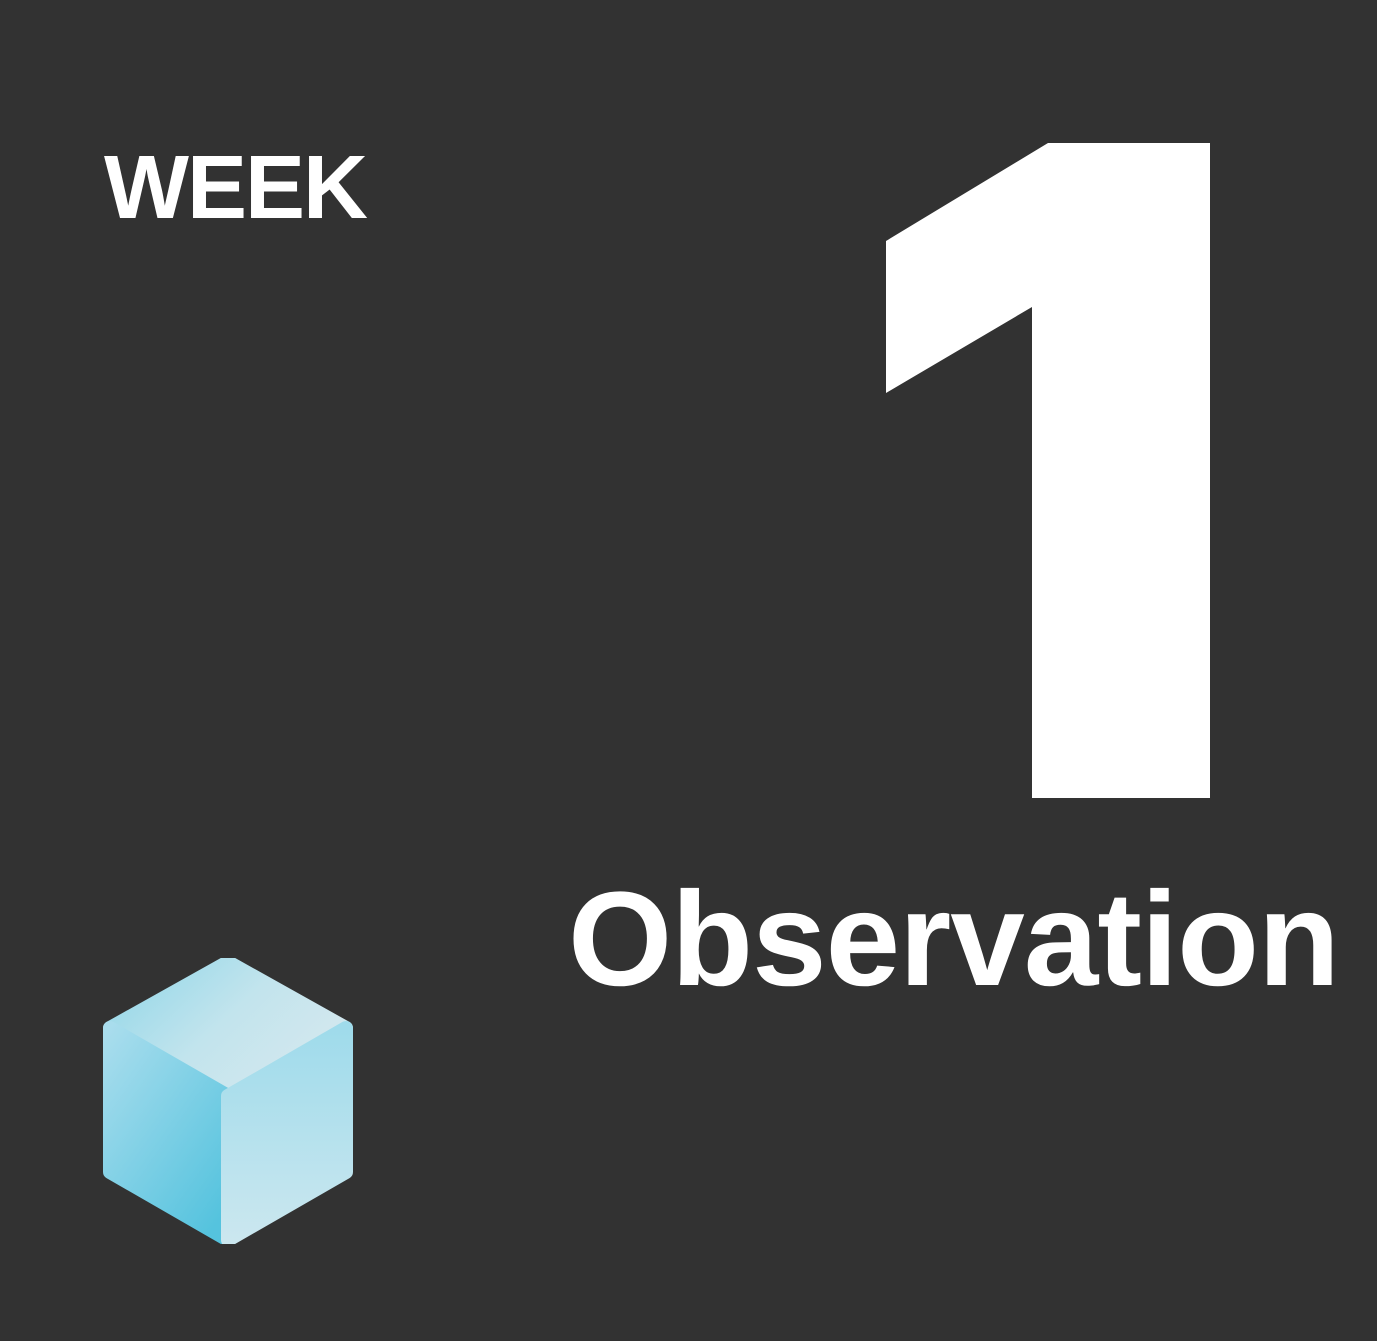 The image size is (1377, 1341). I want to click on cube-icon, so click(228, 1101).